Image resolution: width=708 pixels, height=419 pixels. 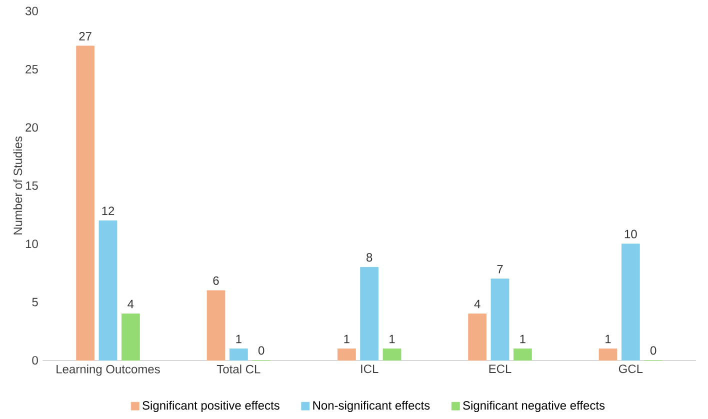 What do you see at coordinates (211, 406) in the screenshot?
I see `legend-label: Significant positive effects` at bounding box center [211, 406].